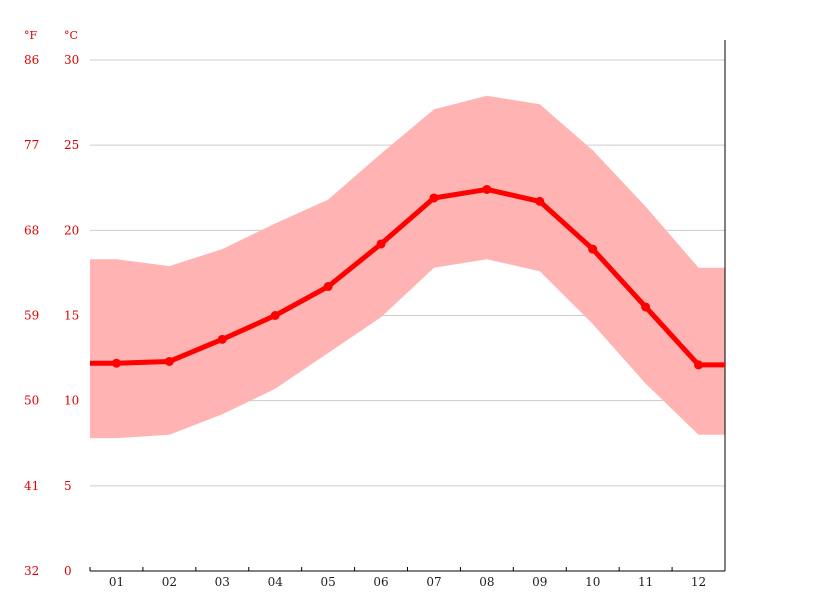 The width and height of the screenshot is (815, 611). What do you see at coordinates (592, 582) in the screenshot?
I see `x-tick-label: 10` at bounding box center [592, 582].